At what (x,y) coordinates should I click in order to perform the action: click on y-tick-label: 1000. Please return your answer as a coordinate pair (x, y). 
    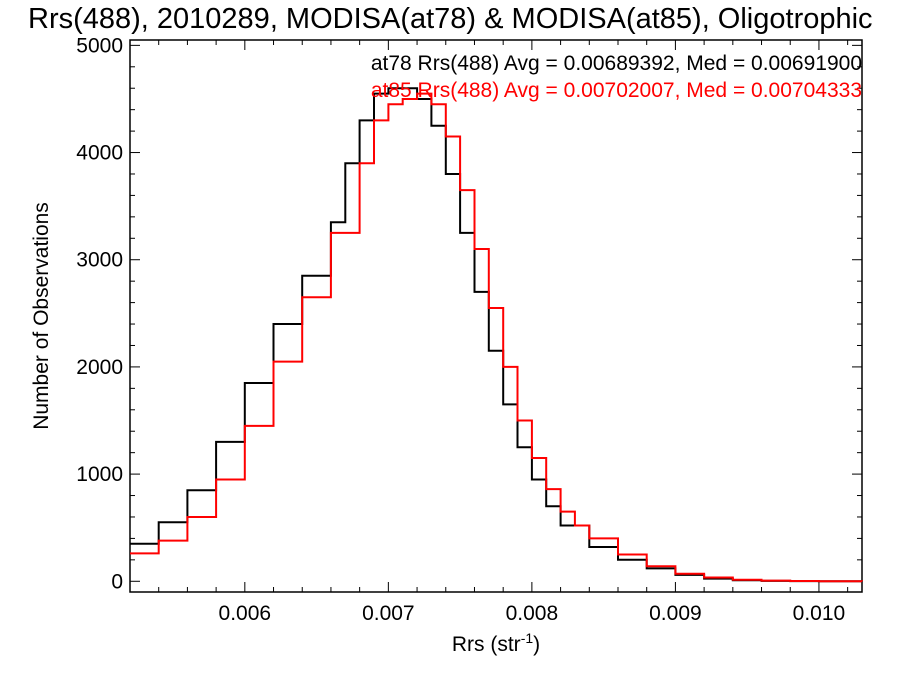
    Looking at the image, I should click on (99, 474).